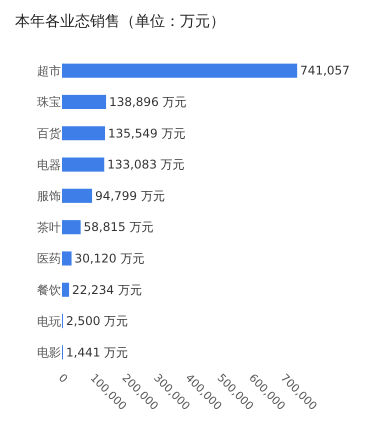  I want to click on y-tick-label: 餐饮, so click(49, 289).